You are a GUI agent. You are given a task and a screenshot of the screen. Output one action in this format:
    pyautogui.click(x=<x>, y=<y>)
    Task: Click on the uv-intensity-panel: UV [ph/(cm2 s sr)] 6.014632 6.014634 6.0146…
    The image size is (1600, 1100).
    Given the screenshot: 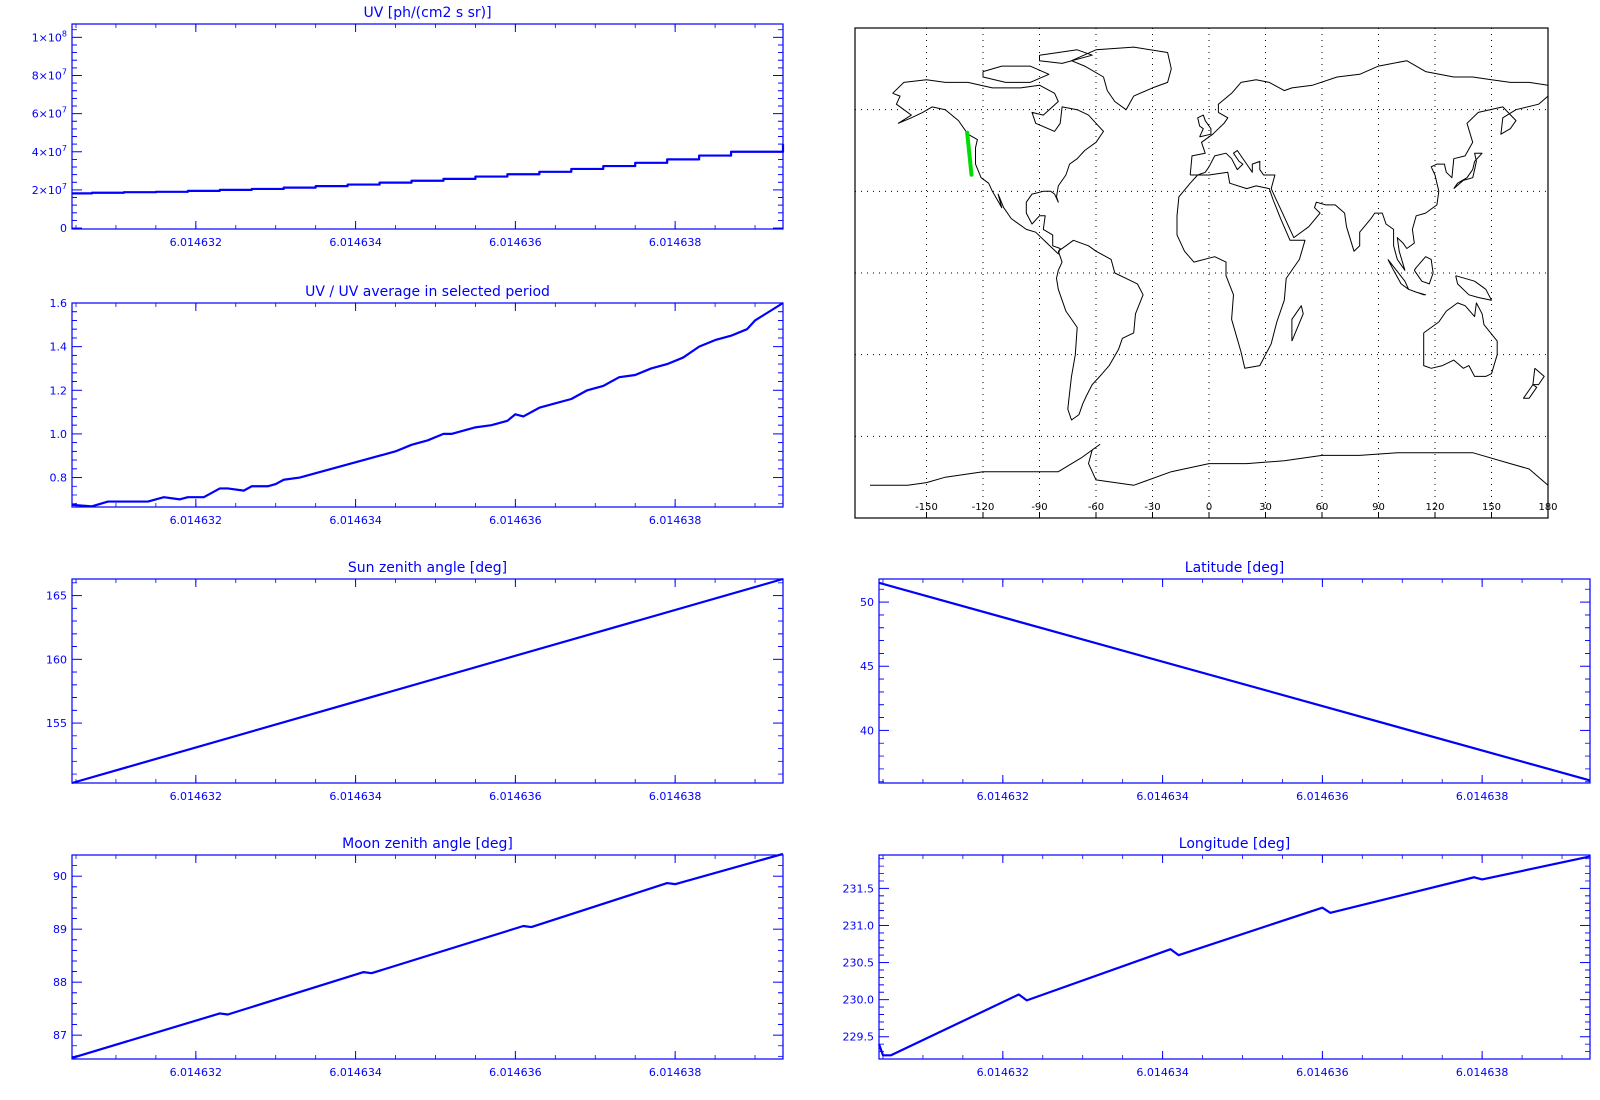 What is the action you would take?
    pyautogui.click(x=408, y=127)
    